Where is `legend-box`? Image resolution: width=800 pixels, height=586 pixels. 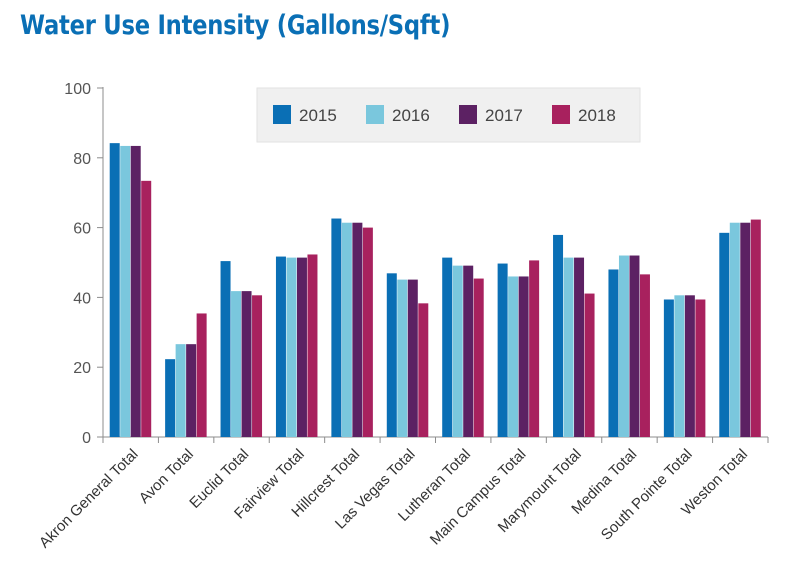 legend-box is located at coordinates (448, 115).